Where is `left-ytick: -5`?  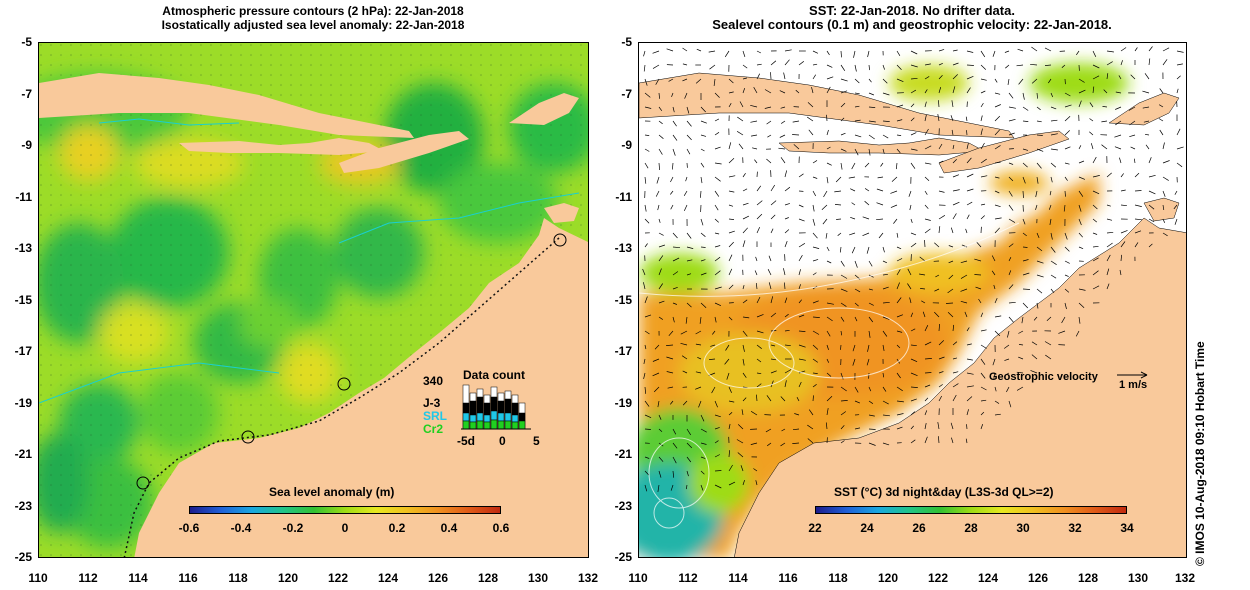
left-ytick: -5 is located at coordinates (26, 42).